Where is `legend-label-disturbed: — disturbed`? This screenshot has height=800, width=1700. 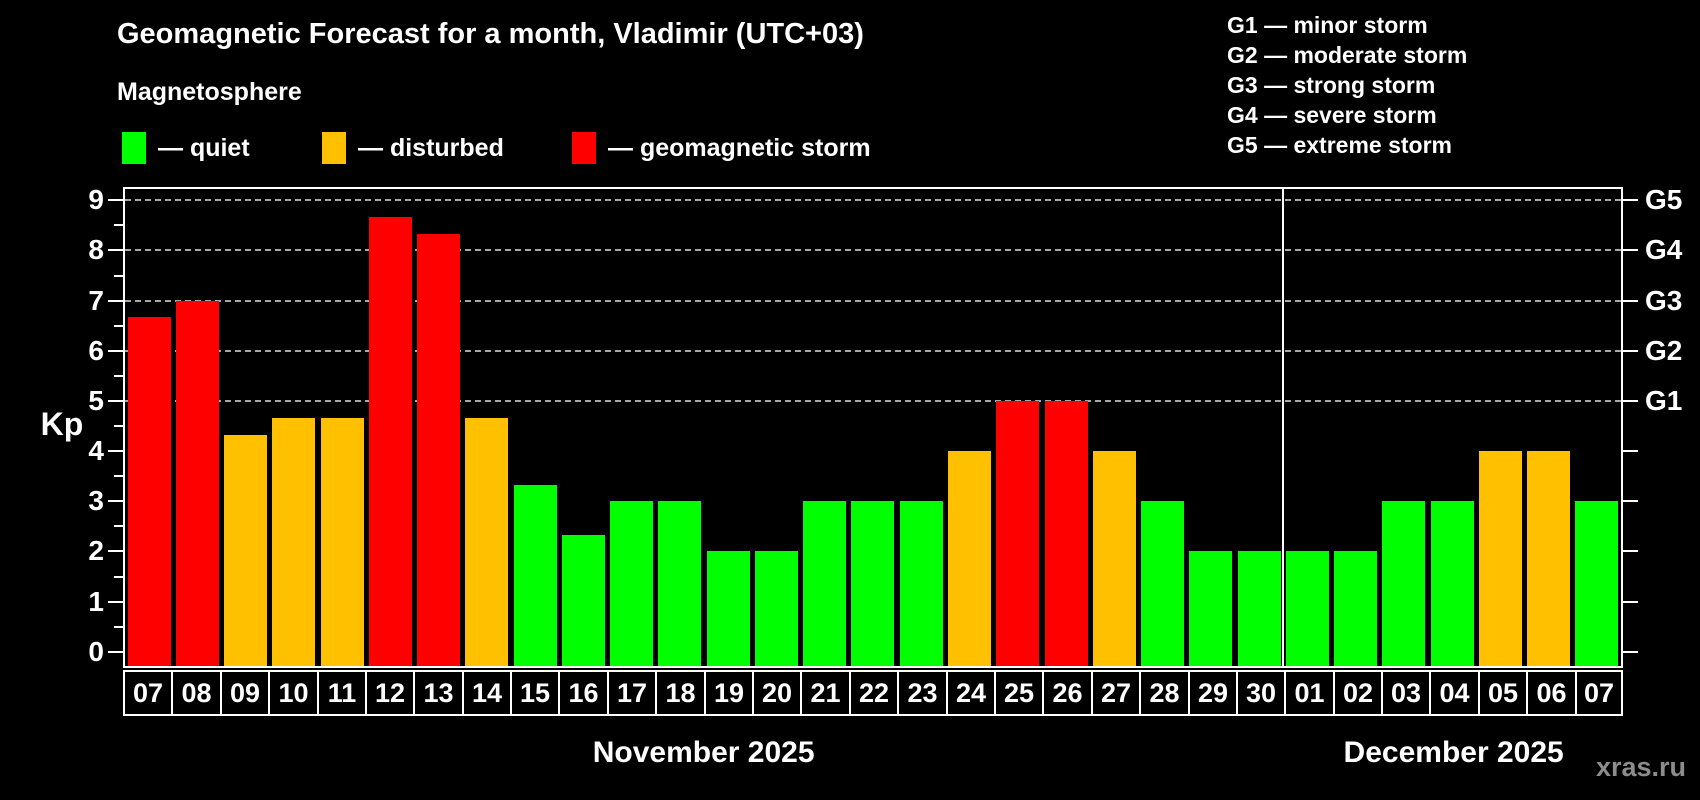 legend-label-disturbed: — disturbed is located at coordinates (431, 147).